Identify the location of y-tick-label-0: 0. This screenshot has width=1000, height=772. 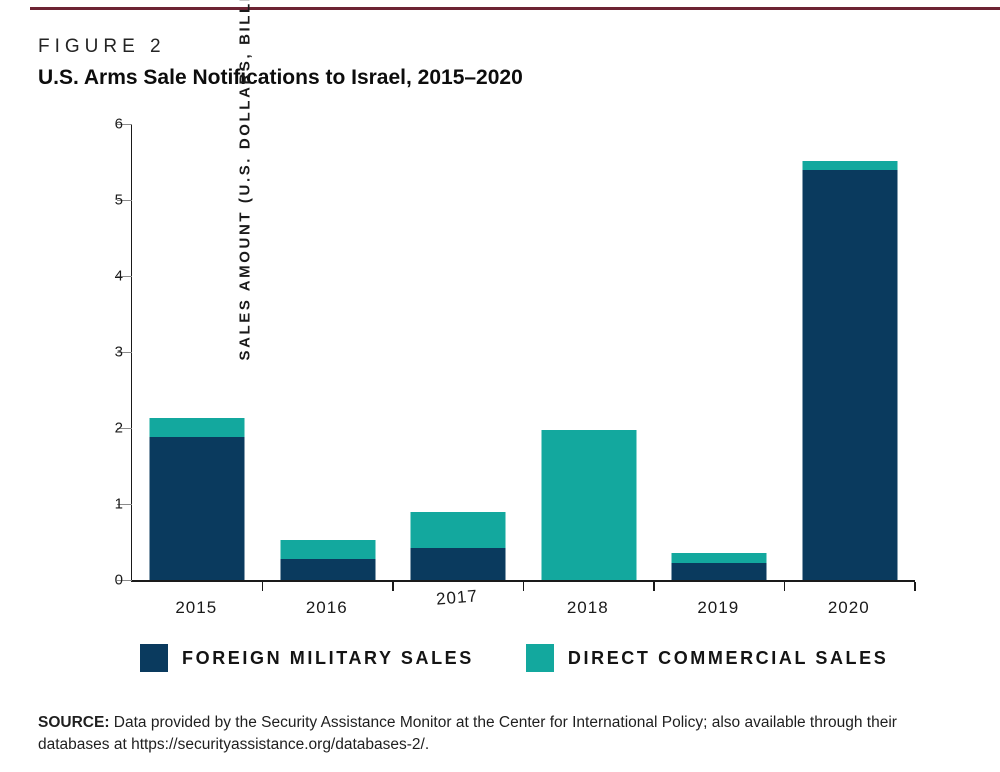
(118, 580).